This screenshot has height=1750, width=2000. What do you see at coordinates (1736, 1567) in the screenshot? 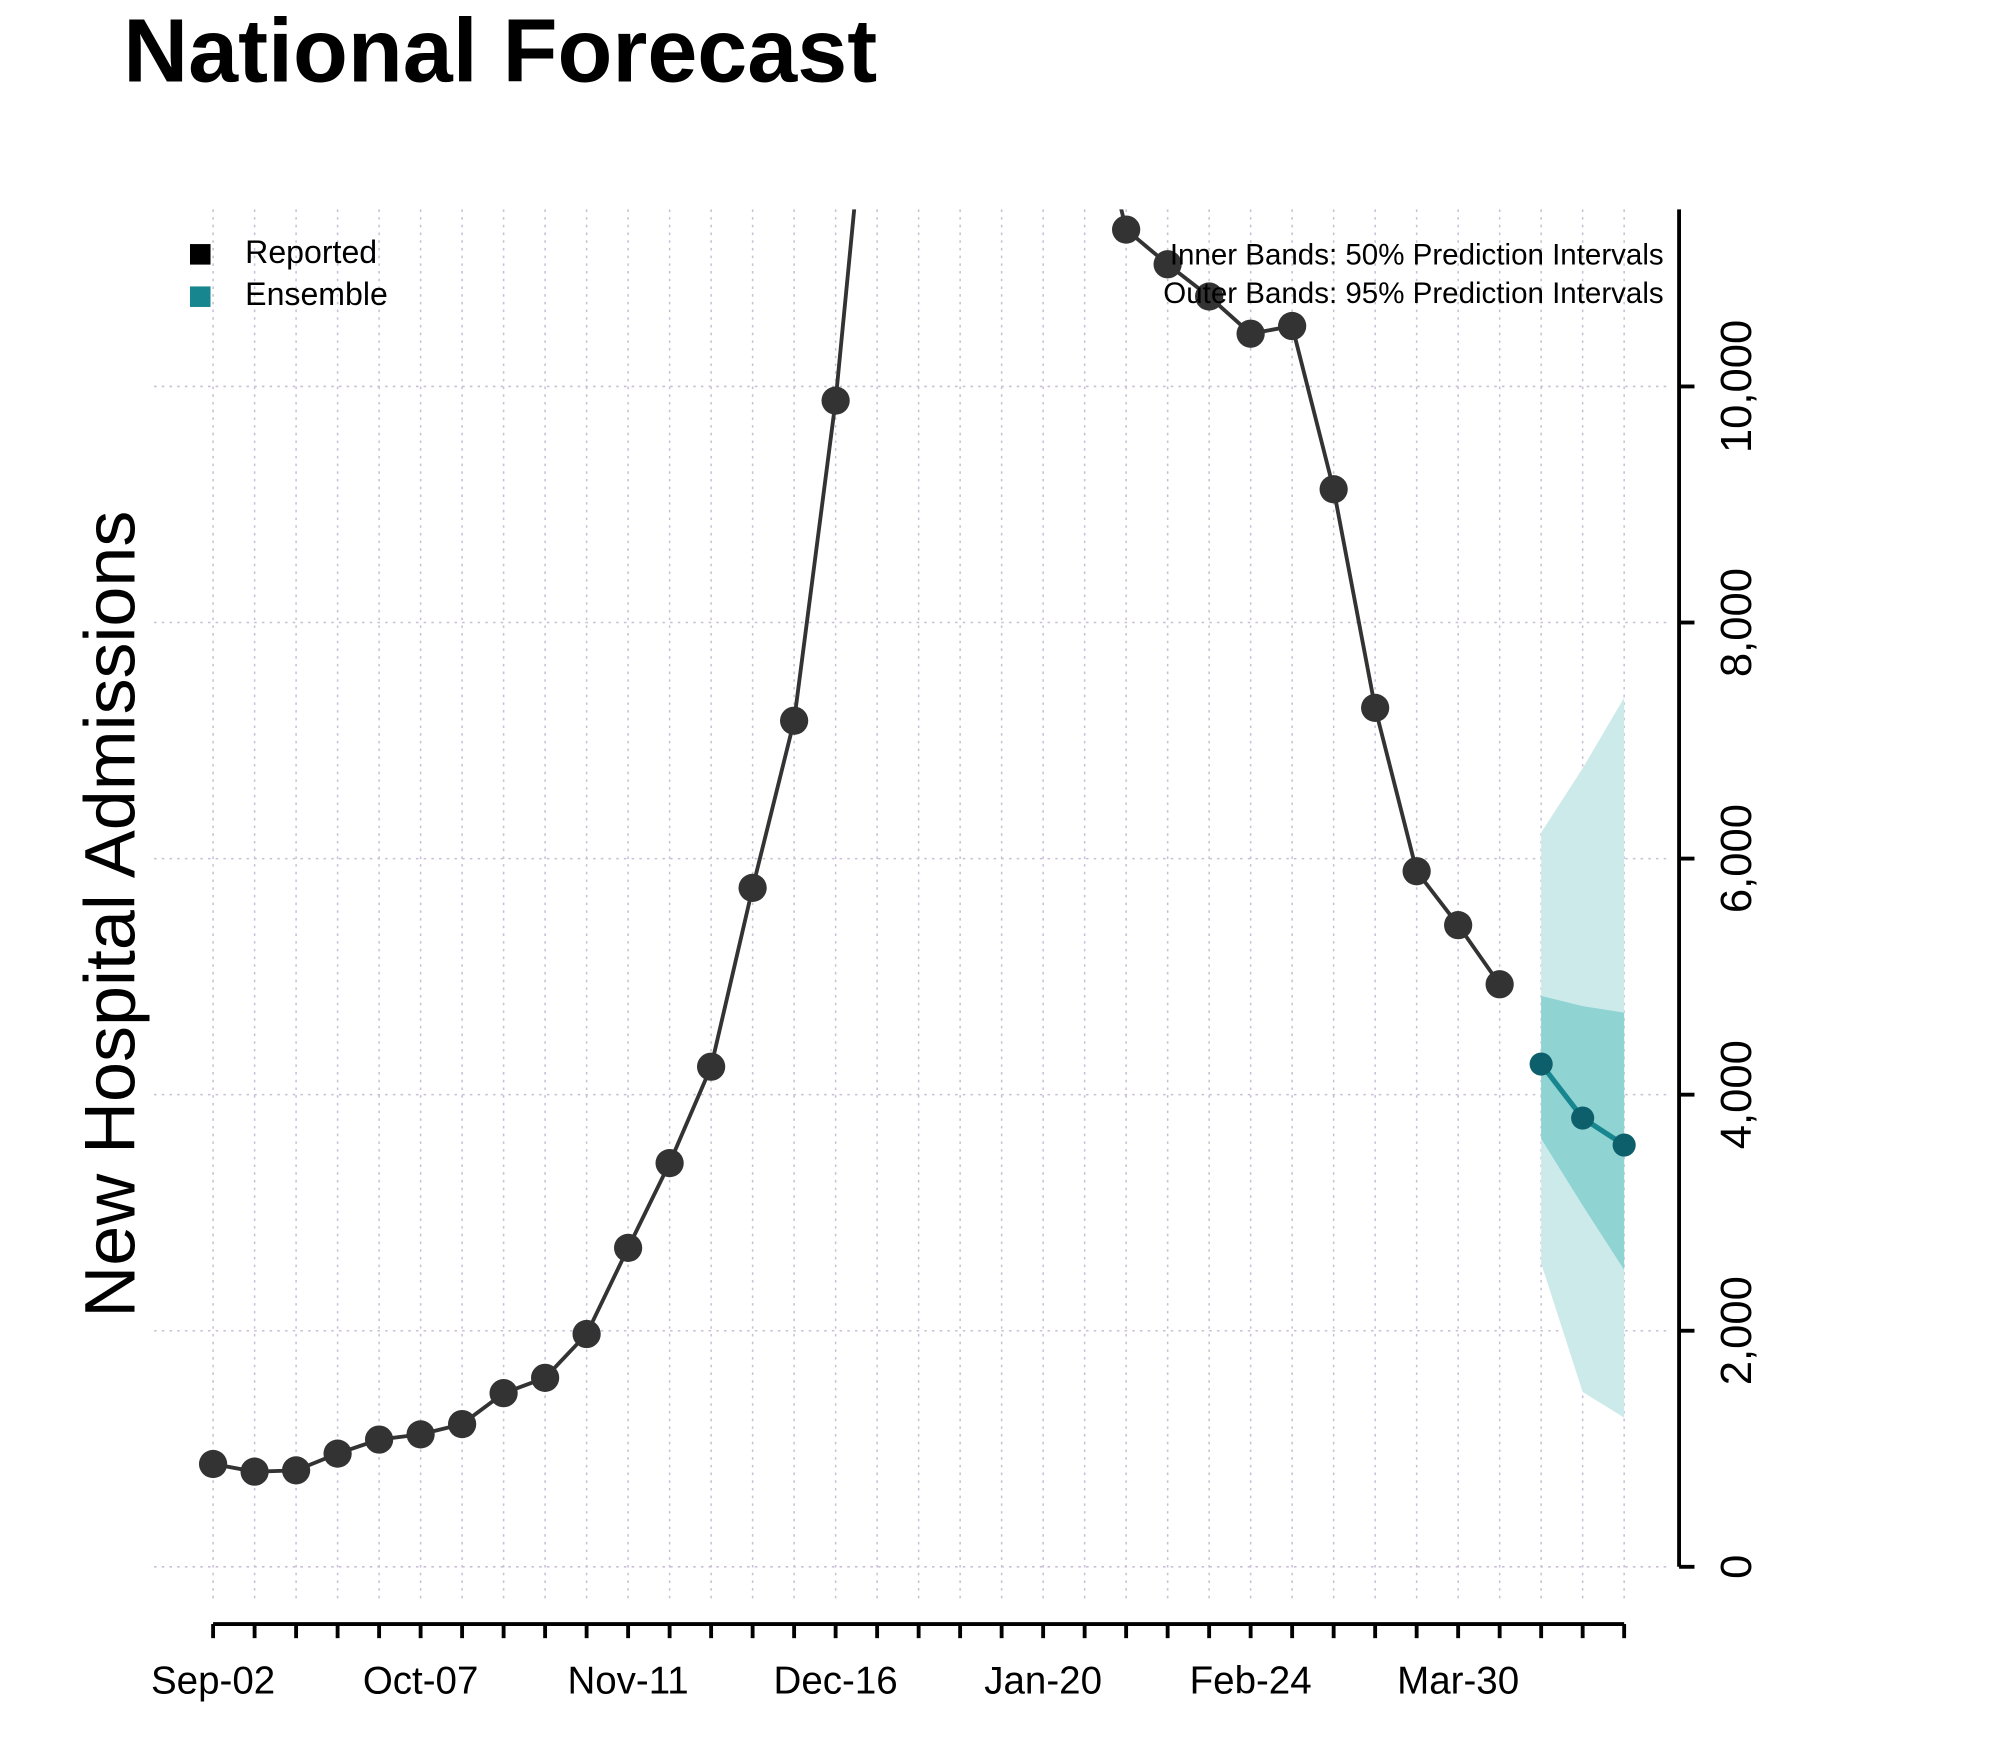
I see `y-tick-label: 0` at bounding box center [1736, 1567].